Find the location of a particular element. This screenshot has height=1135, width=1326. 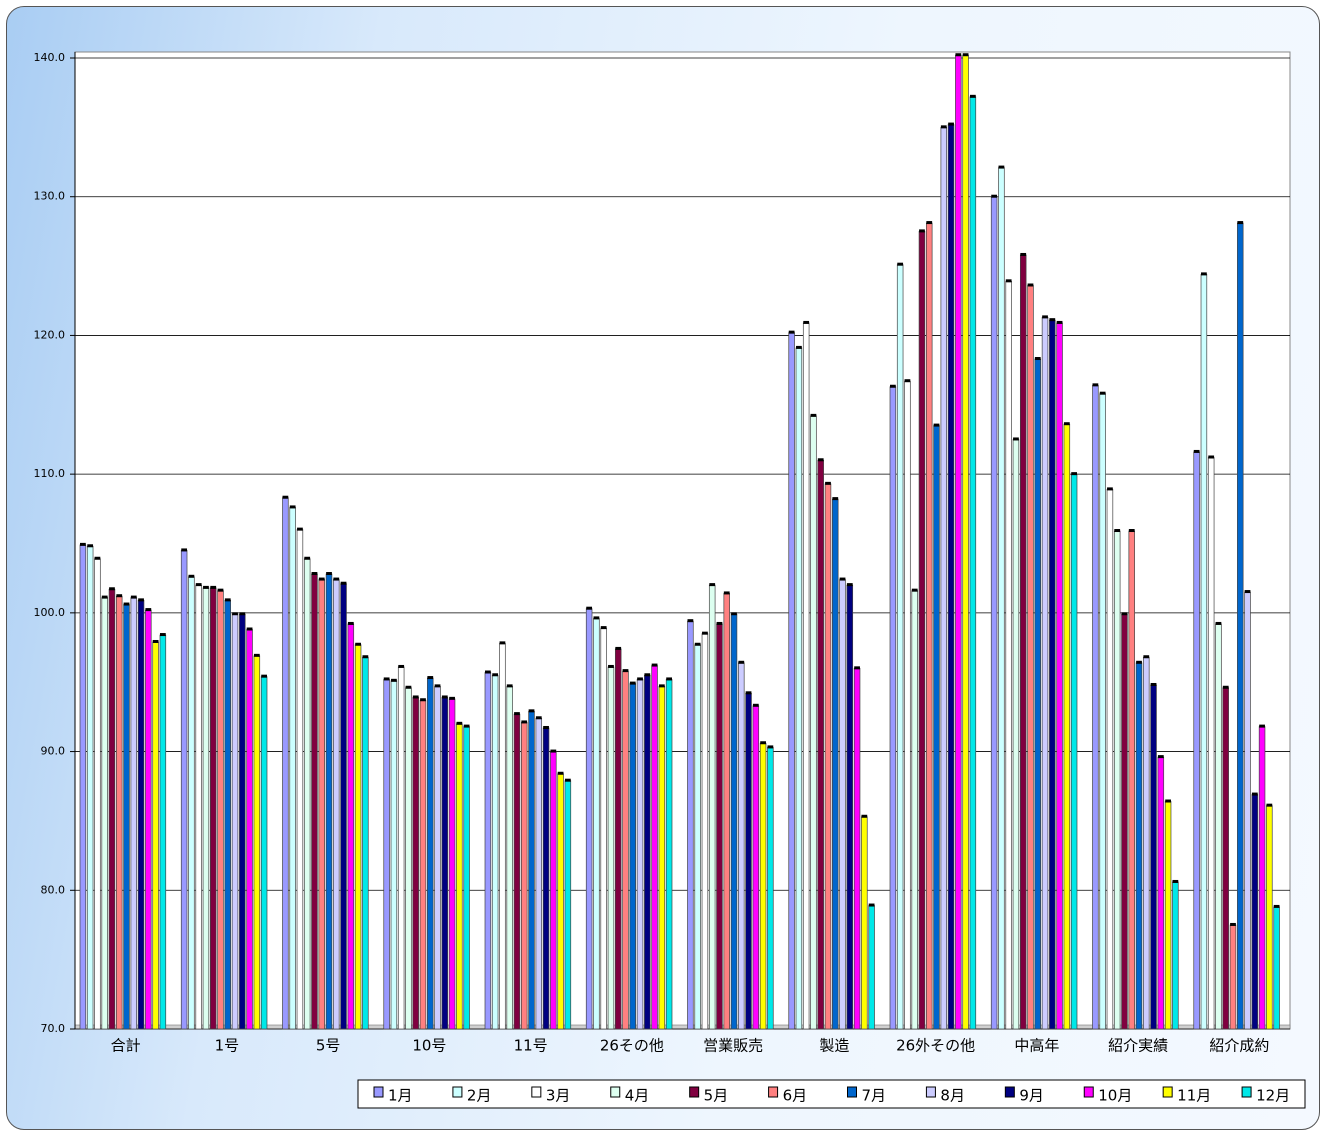

y-tick-label: 140.0 is located at coordinates (50, 57).